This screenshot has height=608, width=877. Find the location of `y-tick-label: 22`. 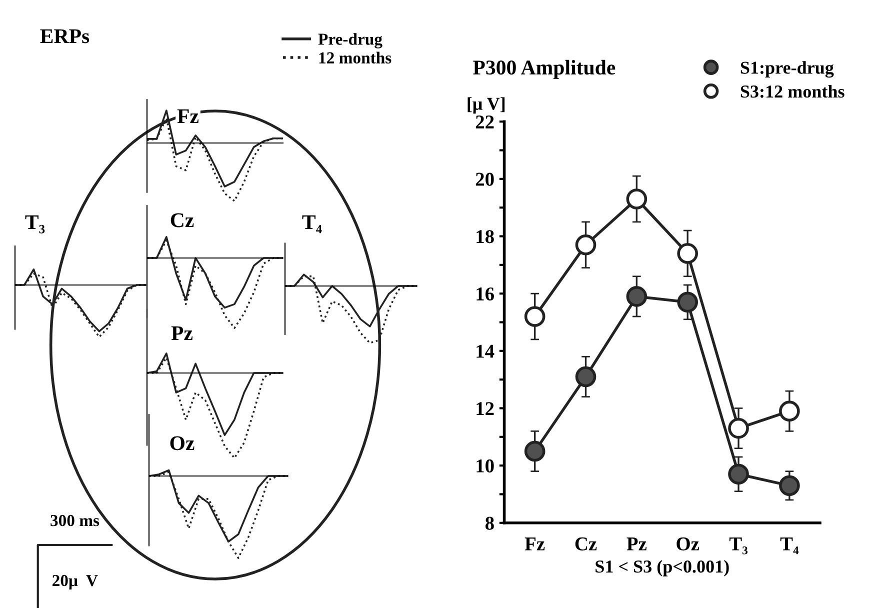

y-tick-label: 22 is located at coordinates (485, 121).